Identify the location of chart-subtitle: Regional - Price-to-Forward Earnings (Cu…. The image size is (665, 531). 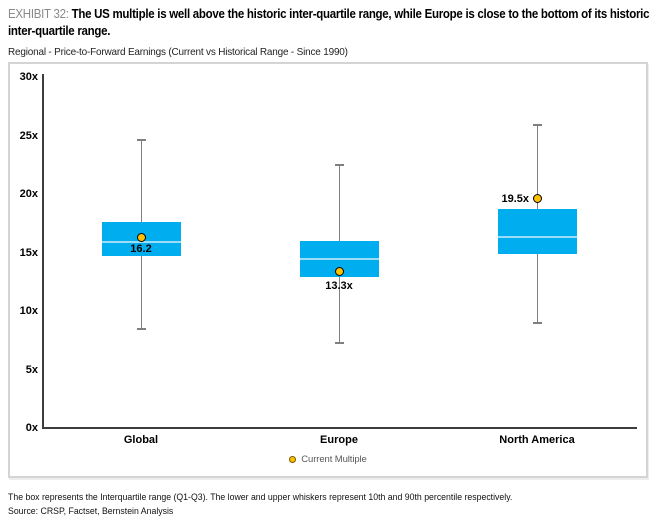
(178, 52).